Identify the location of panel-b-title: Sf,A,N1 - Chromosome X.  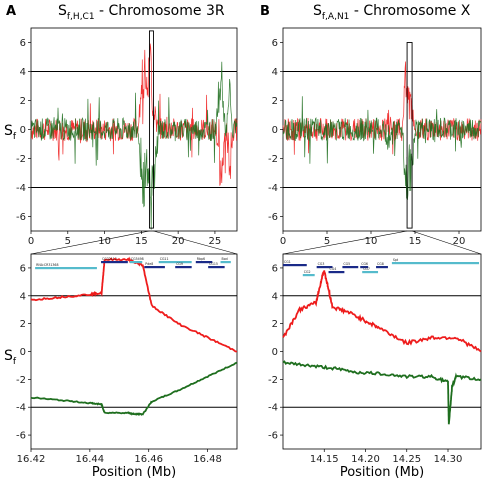
(392, 12).